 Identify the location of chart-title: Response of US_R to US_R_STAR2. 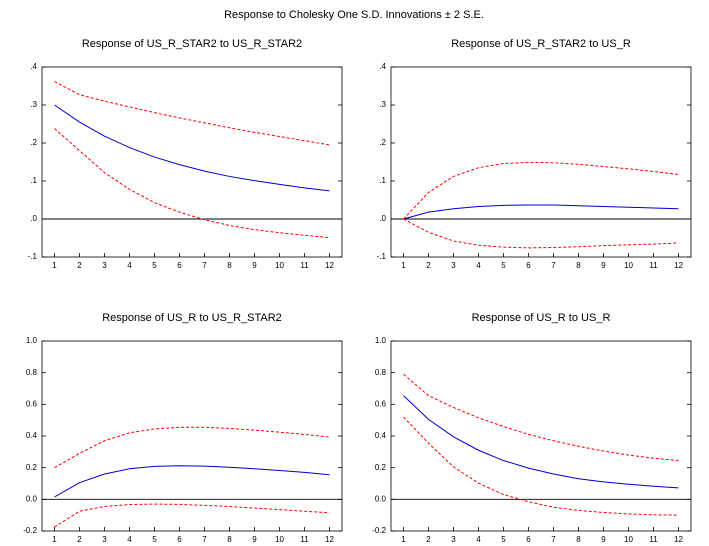
(192, 318).